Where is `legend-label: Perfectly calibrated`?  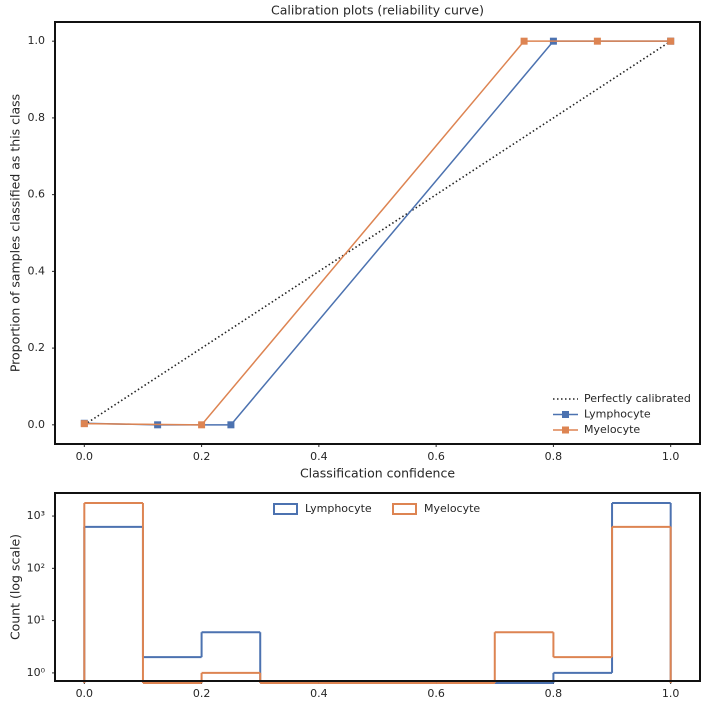
legend-label: Perfectly calibrated is located at coordinates (637, 398).